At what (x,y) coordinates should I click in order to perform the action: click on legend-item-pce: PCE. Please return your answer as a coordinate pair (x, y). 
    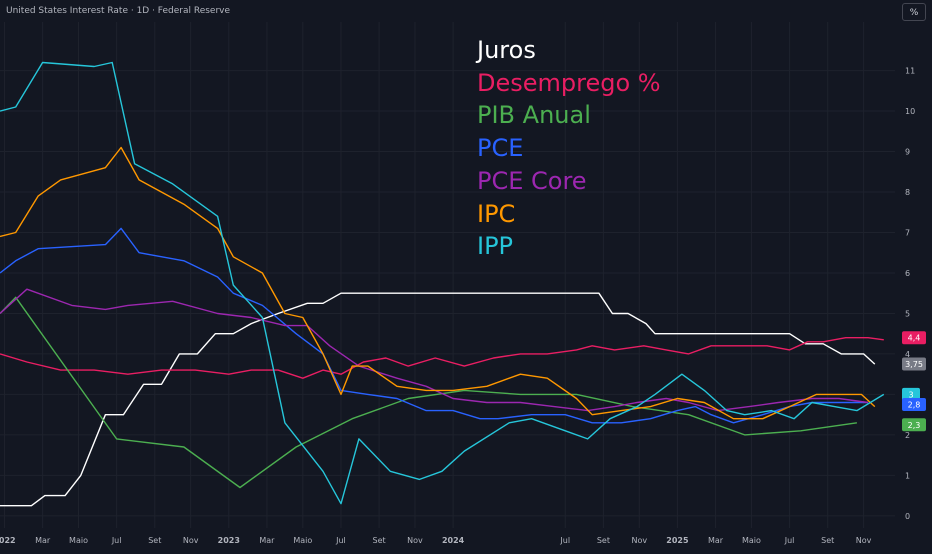
    Looking at the image, I should click on (500, 148).